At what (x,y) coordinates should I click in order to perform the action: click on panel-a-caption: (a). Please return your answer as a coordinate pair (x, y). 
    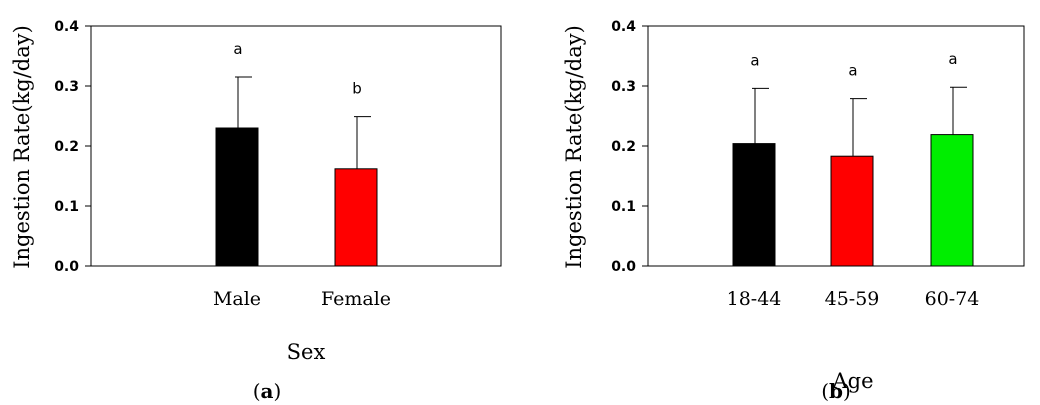
    Looking at the image, I should click on (267, 391).